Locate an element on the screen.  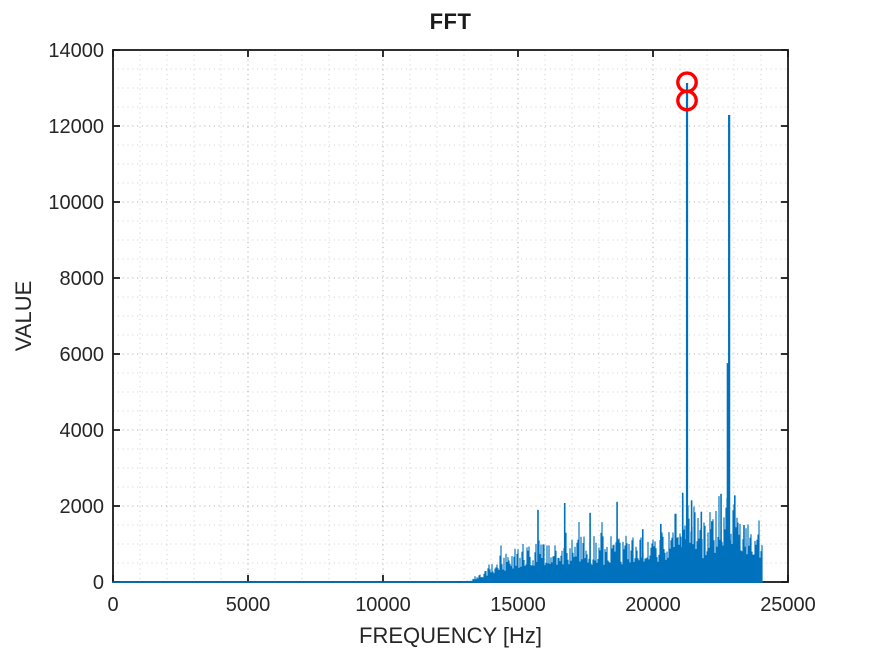
y-tick-label: 4000 is located at coordinates (82, 431).